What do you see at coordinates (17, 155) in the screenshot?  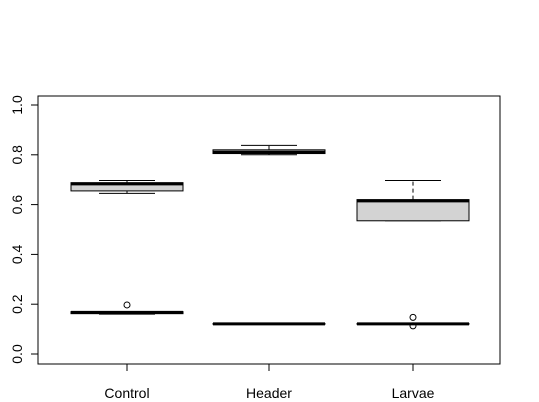 I see `y-tick-label: 0.8` at bounding box center [17, 155].